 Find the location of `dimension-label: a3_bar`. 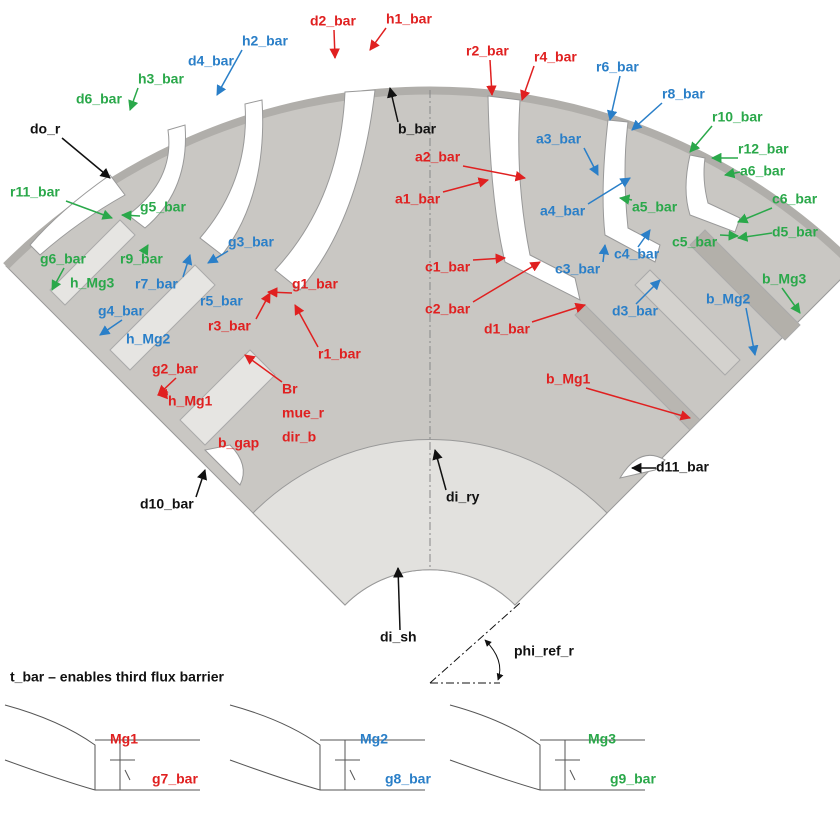

dimension-label: a3_bar is located at coordinates (559, 139).